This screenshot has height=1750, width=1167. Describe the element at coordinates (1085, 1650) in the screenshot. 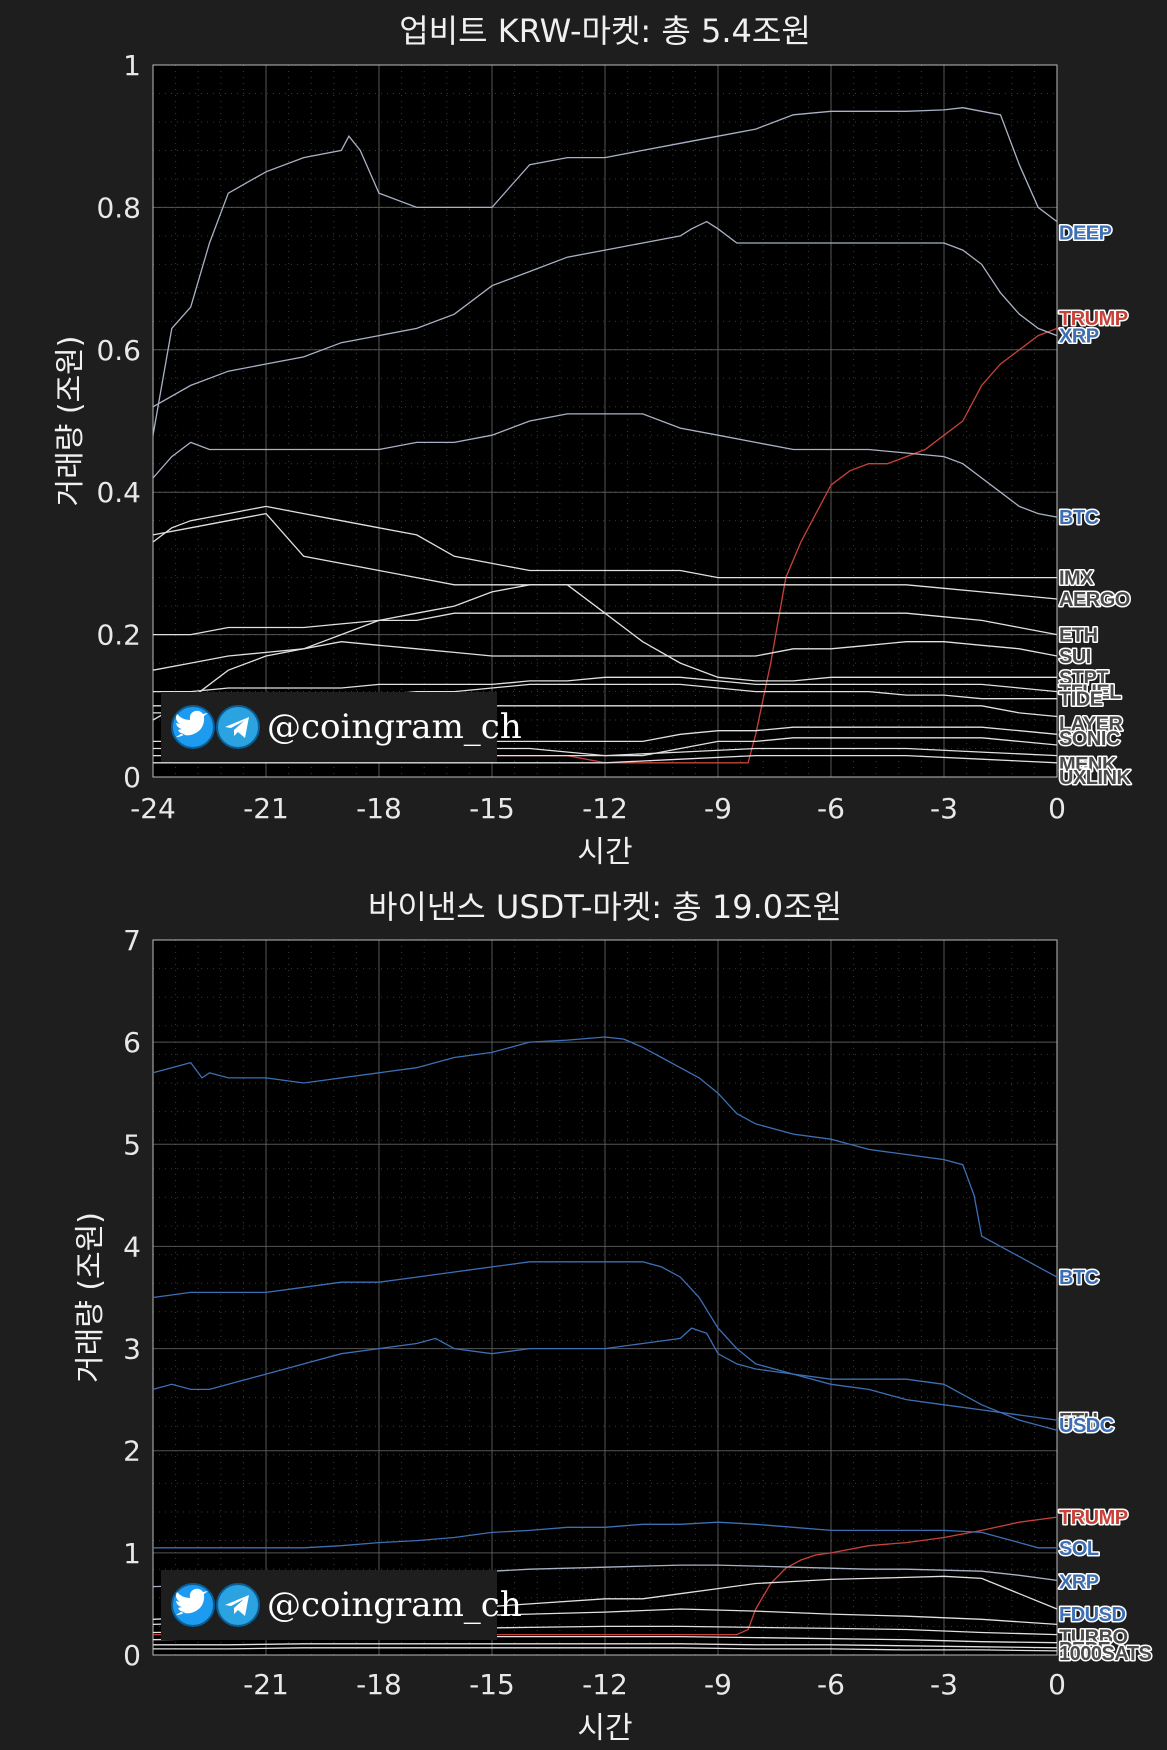

I see `line-label-pepe: PEPE` at that location.